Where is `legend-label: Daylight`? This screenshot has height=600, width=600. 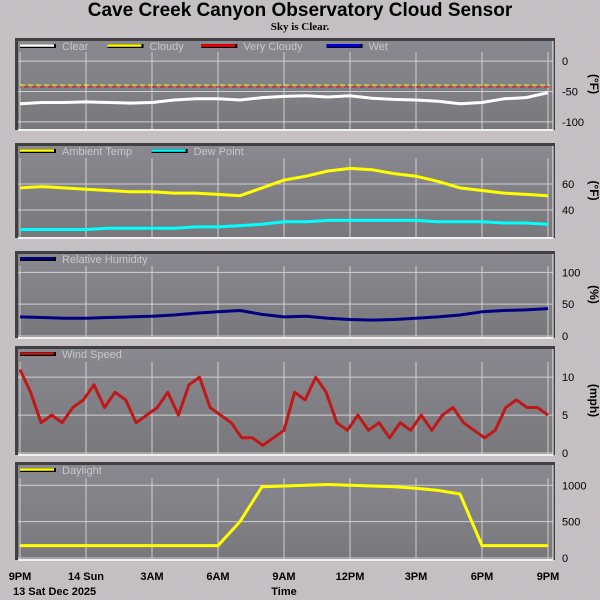 legend-label: Daylight is located at coordinates (82, 471).